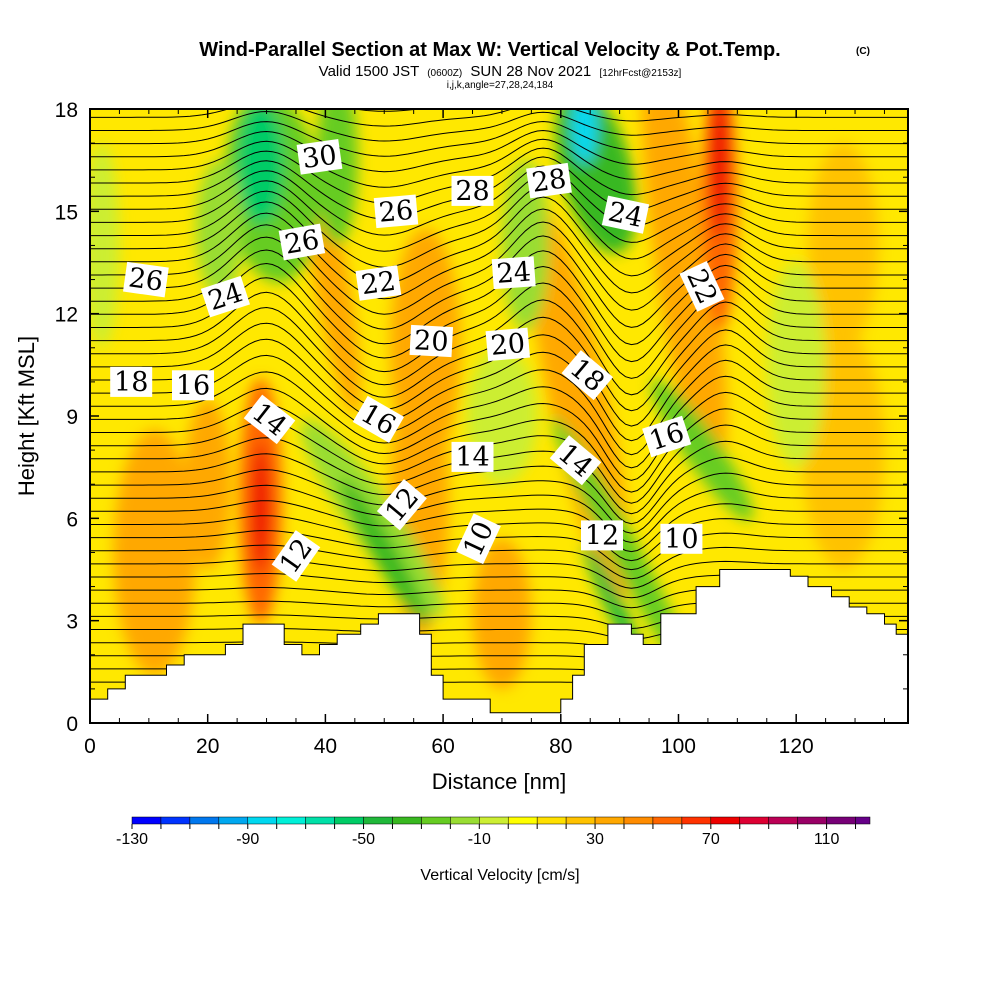 The width and height of the screenshot is (1000, 1000). I want to click on contour-label: 24, so click(625, 214).